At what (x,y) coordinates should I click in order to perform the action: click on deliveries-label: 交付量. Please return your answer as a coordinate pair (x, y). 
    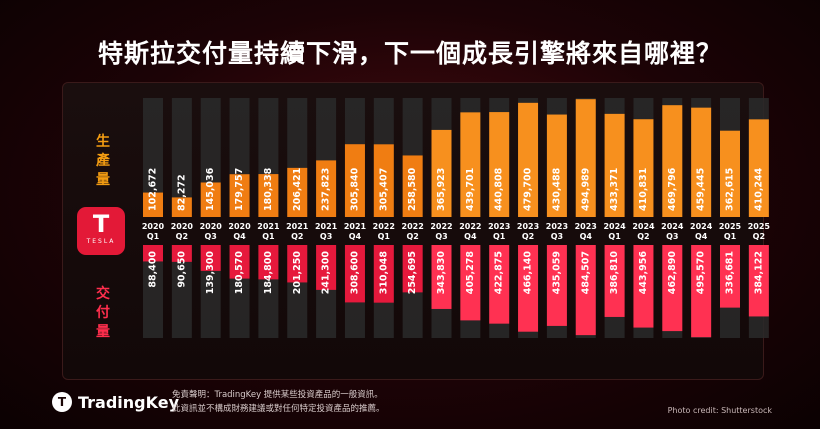
    Looking at the image, I should click on (103, 313).